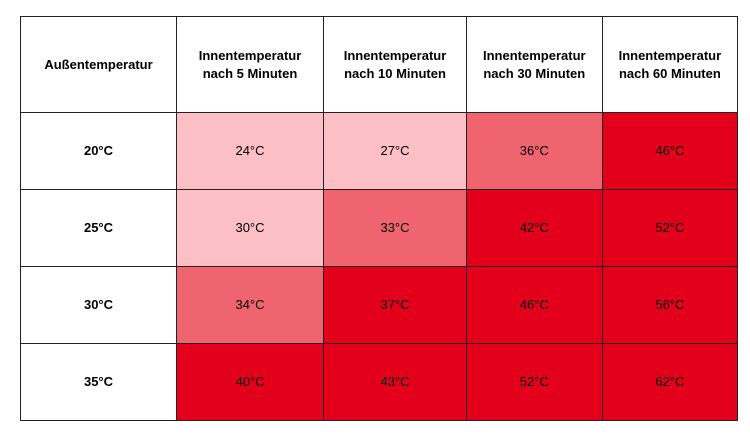 This screenshot has height=441, width=750. Describe the element at coordinates (395, 151) in the screenshot. I see `temperature-cell: 27°C` at that location.